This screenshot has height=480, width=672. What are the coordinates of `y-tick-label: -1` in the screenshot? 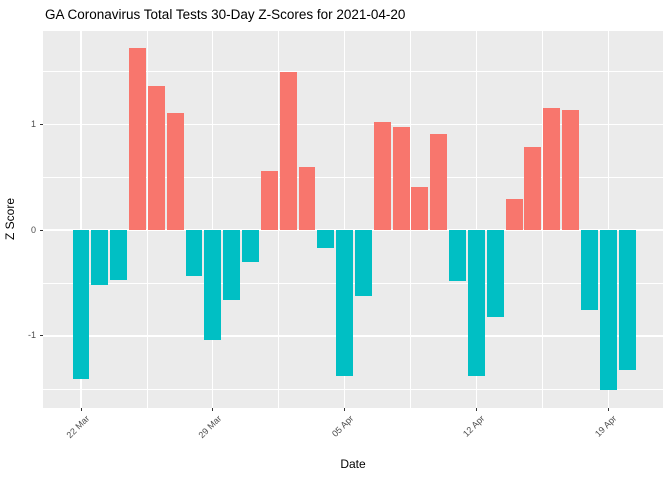 It's located at (31, 335).